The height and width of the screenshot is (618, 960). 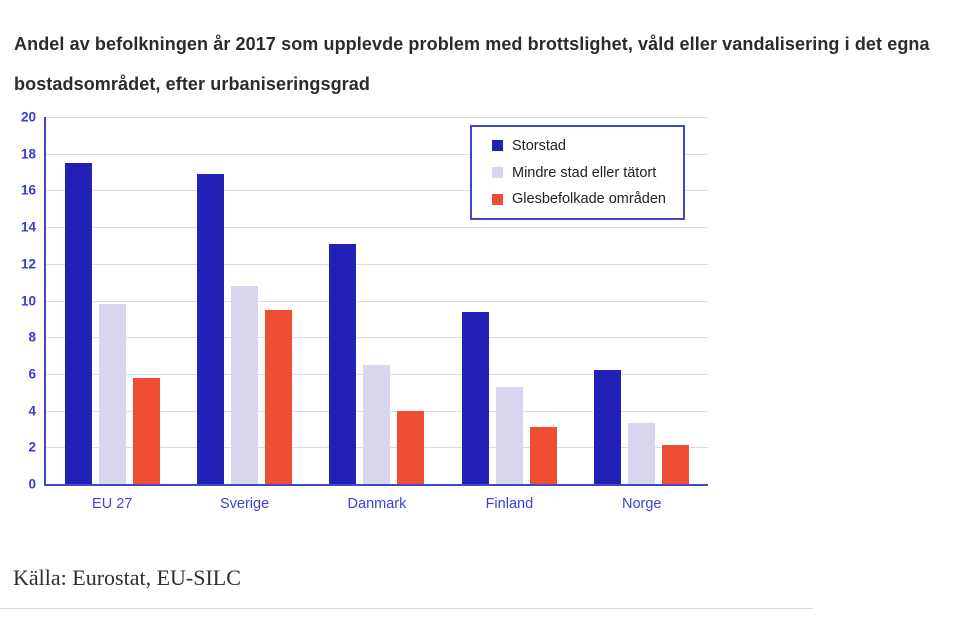 What do you see at coordinates (509, 435) in the screenshot?
I see `bar-mindre-stad-eller-tätort-finland` at bounding box center [509, 435].